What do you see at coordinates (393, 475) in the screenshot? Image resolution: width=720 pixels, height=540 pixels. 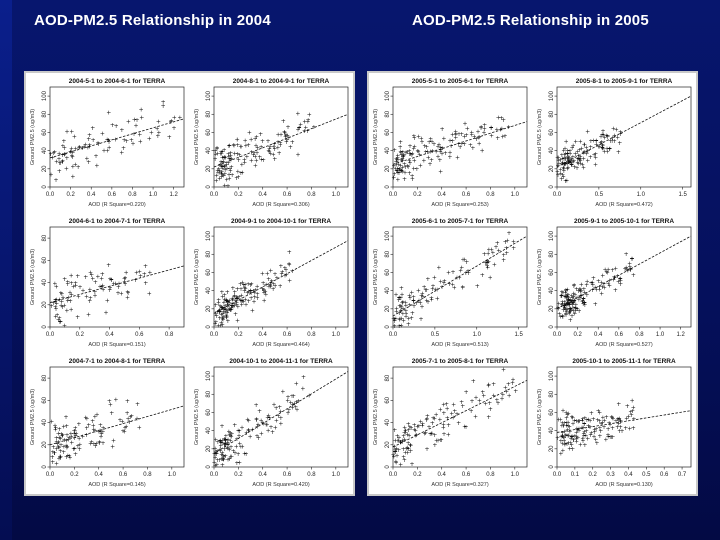 I see `x-tick-label: 0.0` at bounding box center [393, 475].